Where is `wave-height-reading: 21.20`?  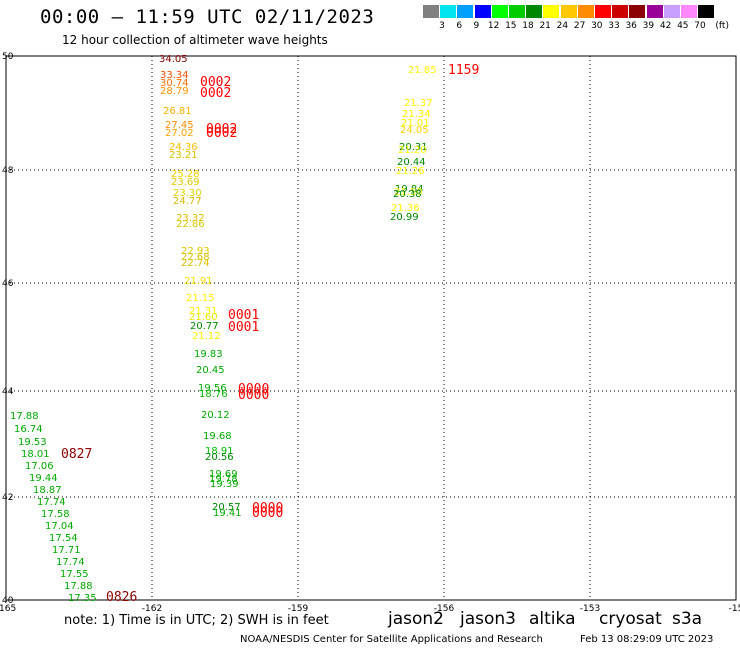
wave-height-reading: 21.20 is located at coordinates (412, 150).